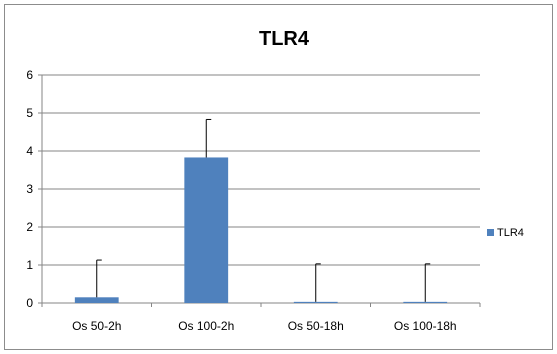 The width and height of the screenshot is (557, 354). I want to click on legend: TLR4, so click(505, 233).